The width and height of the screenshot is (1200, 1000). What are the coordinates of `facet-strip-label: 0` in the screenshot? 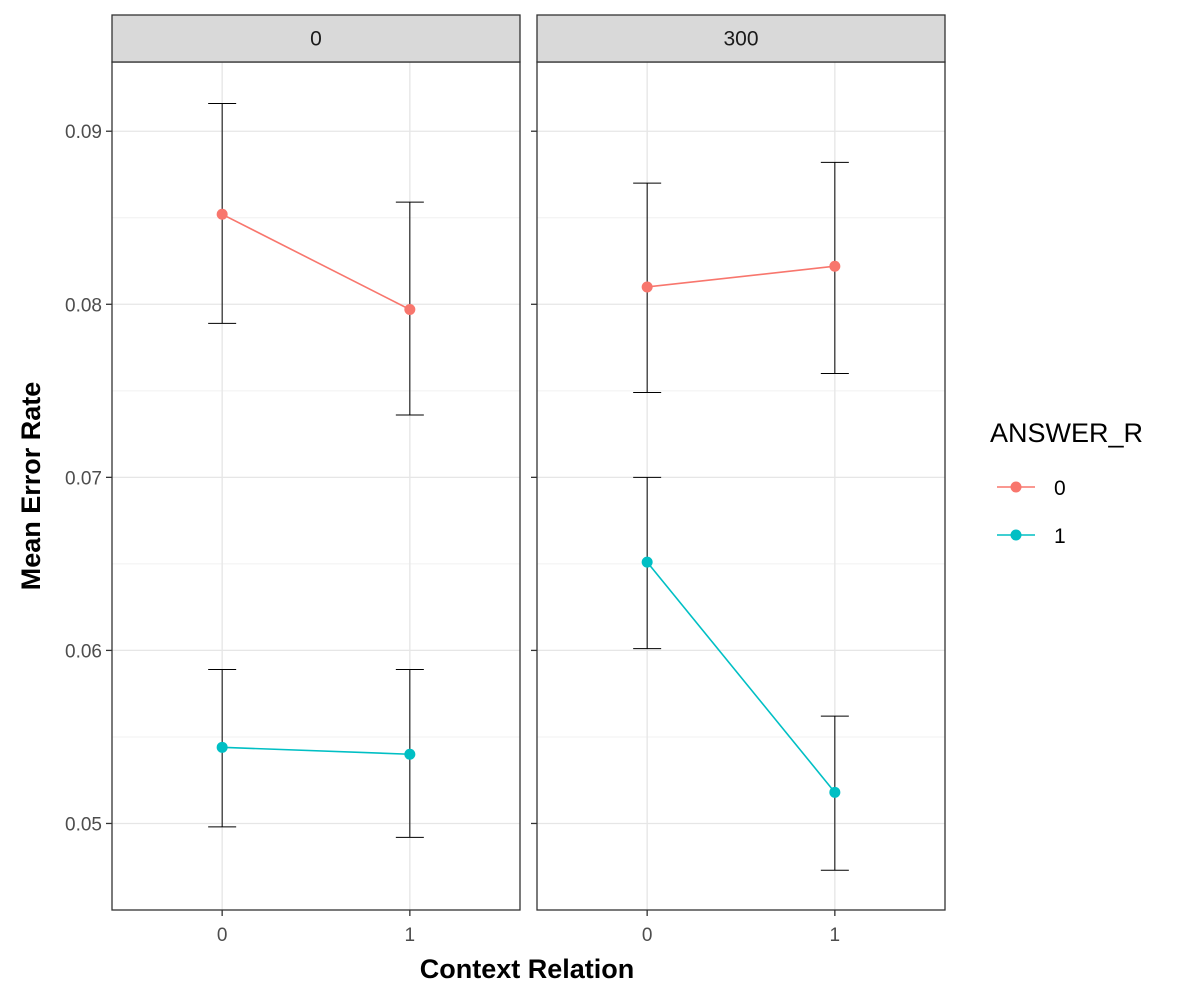 It's located at (316, 39).